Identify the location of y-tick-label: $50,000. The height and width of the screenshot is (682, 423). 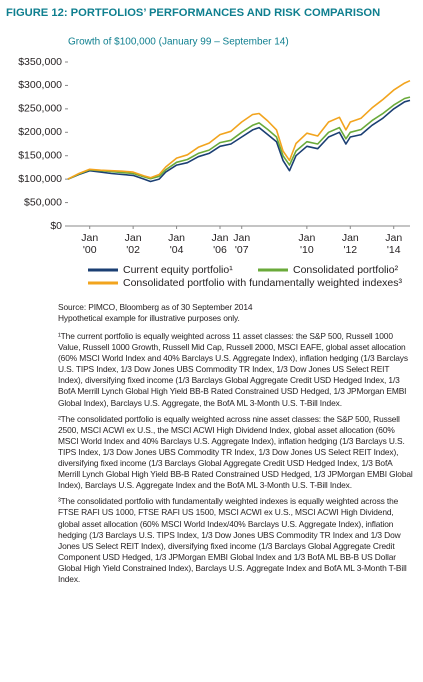
(43, 202).